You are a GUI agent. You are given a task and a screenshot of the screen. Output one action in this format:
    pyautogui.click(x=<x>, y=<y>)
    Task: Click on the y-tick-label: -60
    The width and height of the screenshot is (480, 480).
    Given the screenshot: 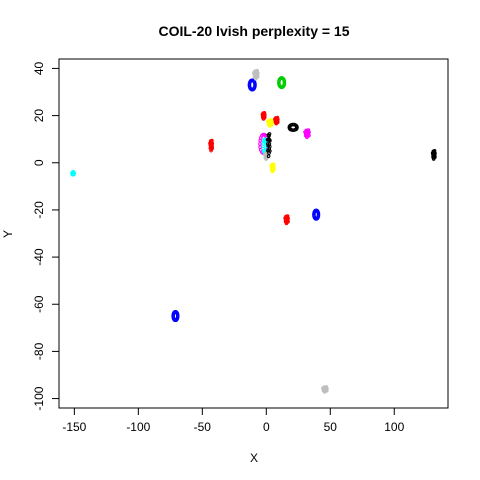 What is the action you would take?
    pyautogui.click(x=39, y=304)
    